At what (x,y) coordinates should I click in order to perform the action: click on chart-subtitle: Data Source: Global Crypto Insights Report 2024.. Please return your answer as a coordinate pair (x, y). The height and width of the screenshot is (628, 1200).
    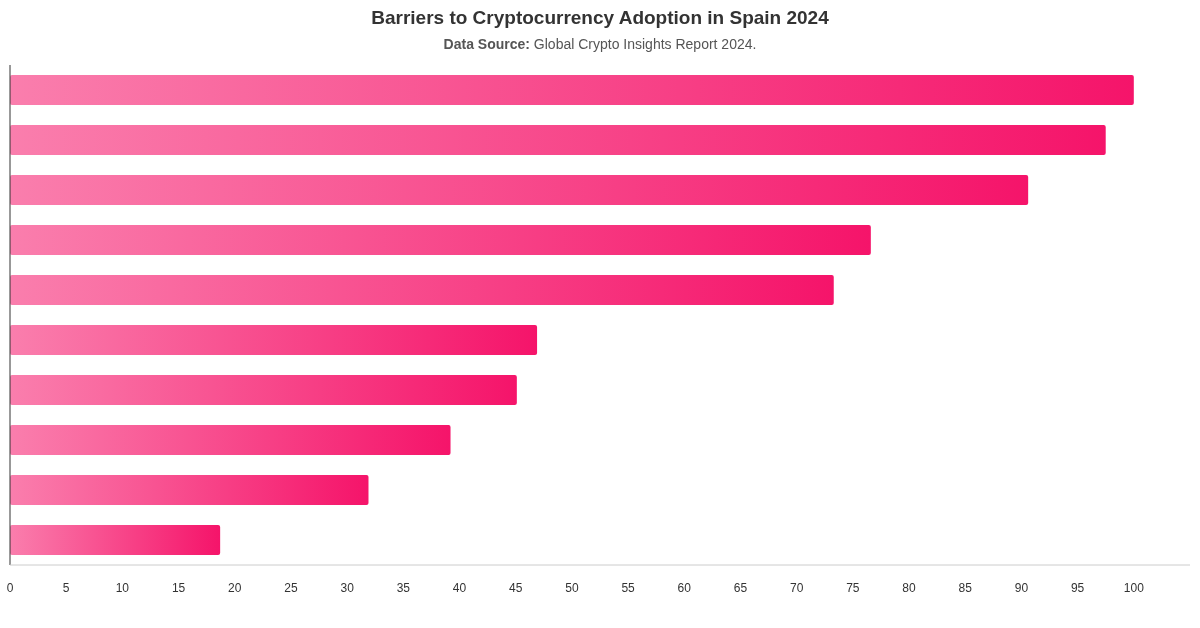
    Looking at the image, I should click on (600, 44).